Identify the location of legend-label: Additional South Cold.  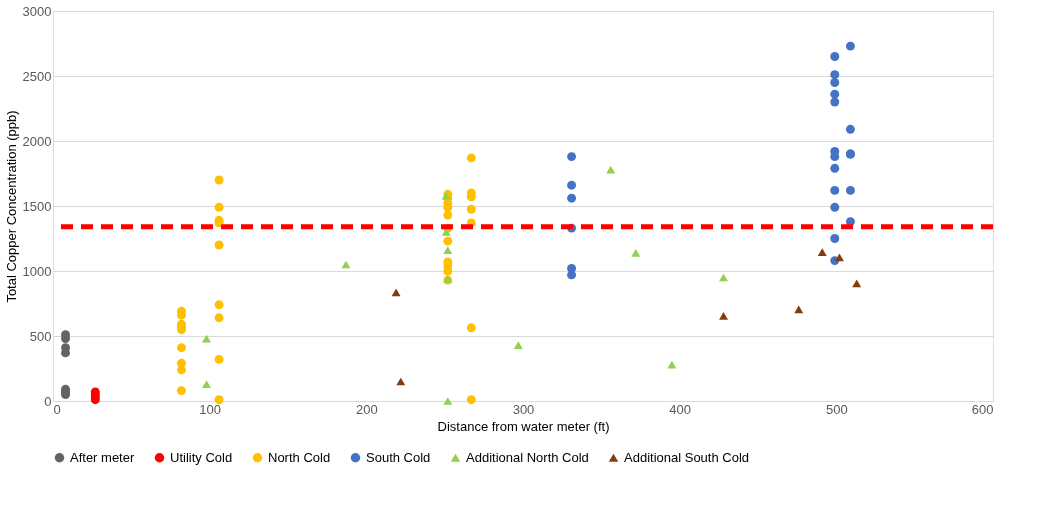
(687, 457).